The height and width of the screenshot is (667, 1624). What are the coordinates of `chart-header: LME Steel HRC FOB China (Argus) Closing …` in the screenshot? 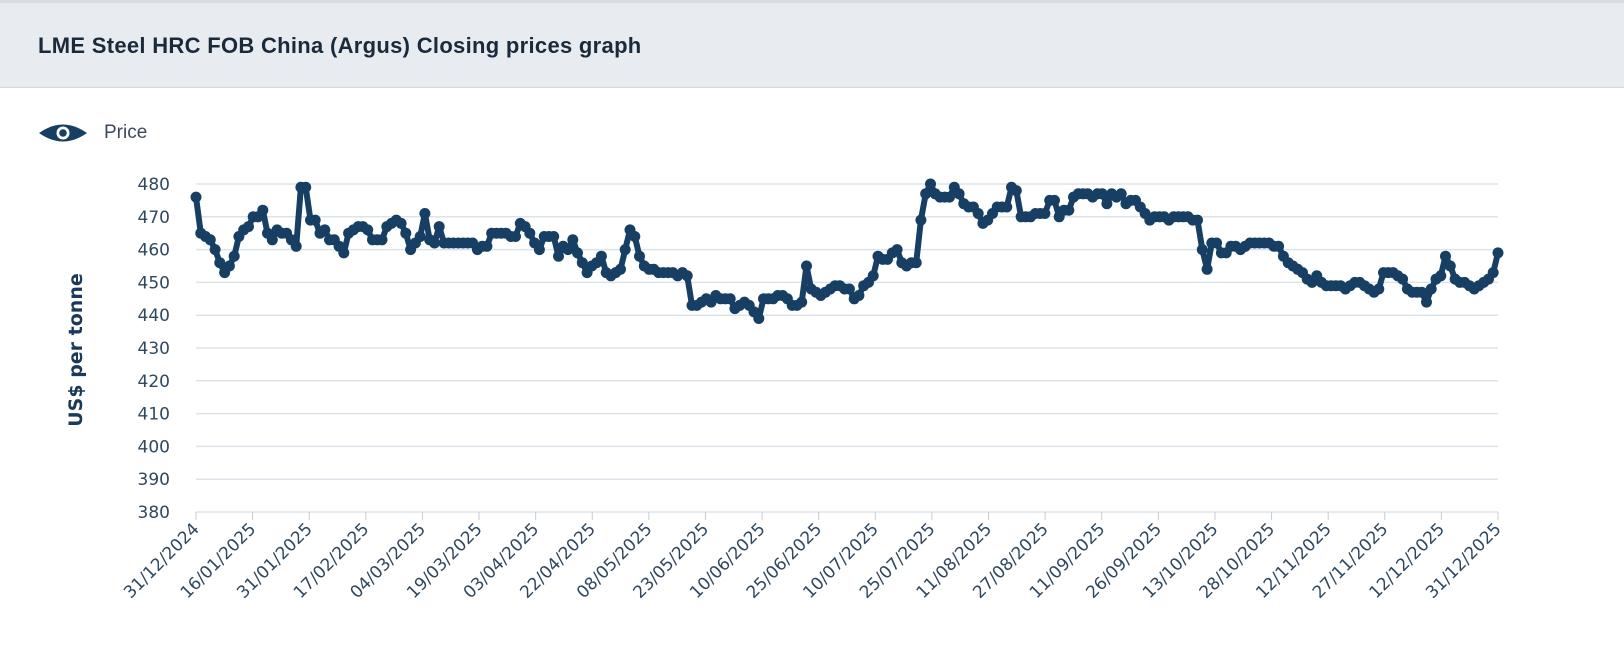 It's located at (812, 44).